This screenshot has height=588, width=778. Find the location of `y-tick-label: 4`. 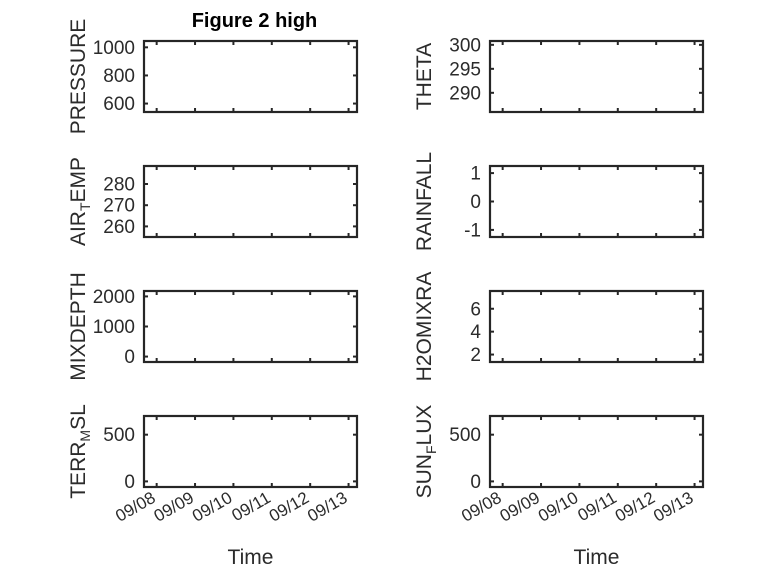

y-tick-label: 4 is located at coordinates (475, 332).